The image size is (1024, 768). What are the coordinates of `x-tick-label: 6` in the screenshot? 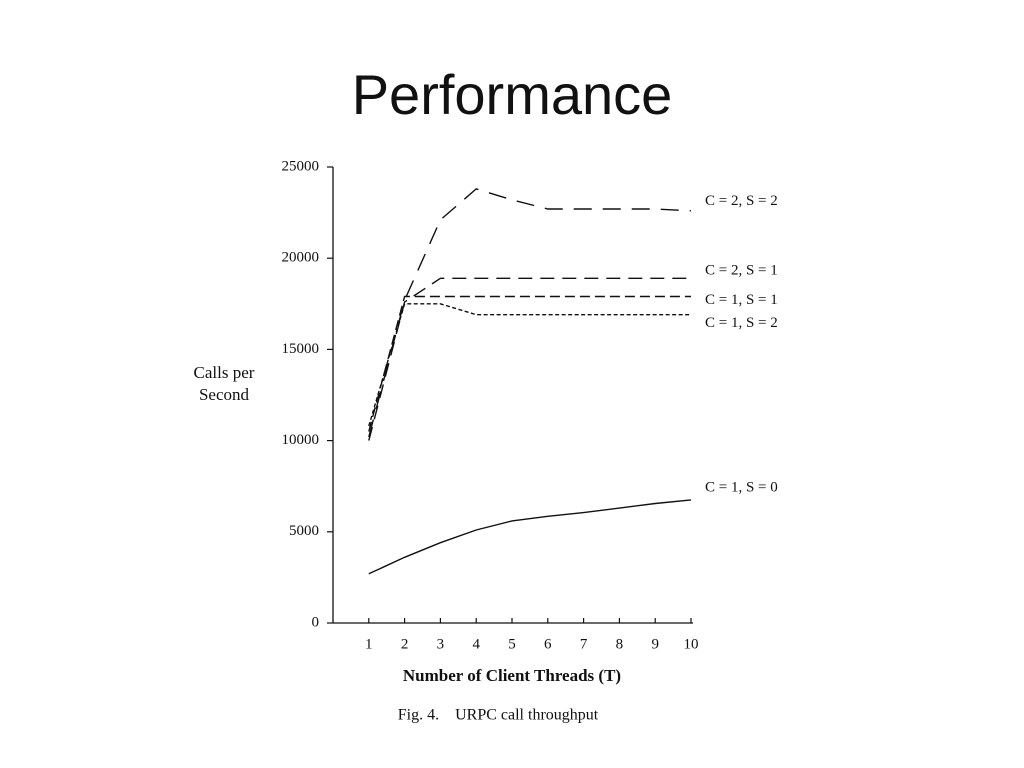 It's located at (548, 644).